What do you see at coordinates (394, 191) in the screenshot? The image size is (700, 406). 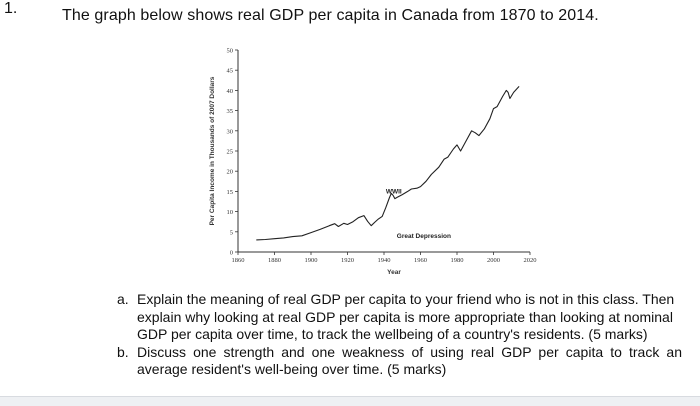 I see `chart-annotation: WWII` at bounding box center [394, 191].